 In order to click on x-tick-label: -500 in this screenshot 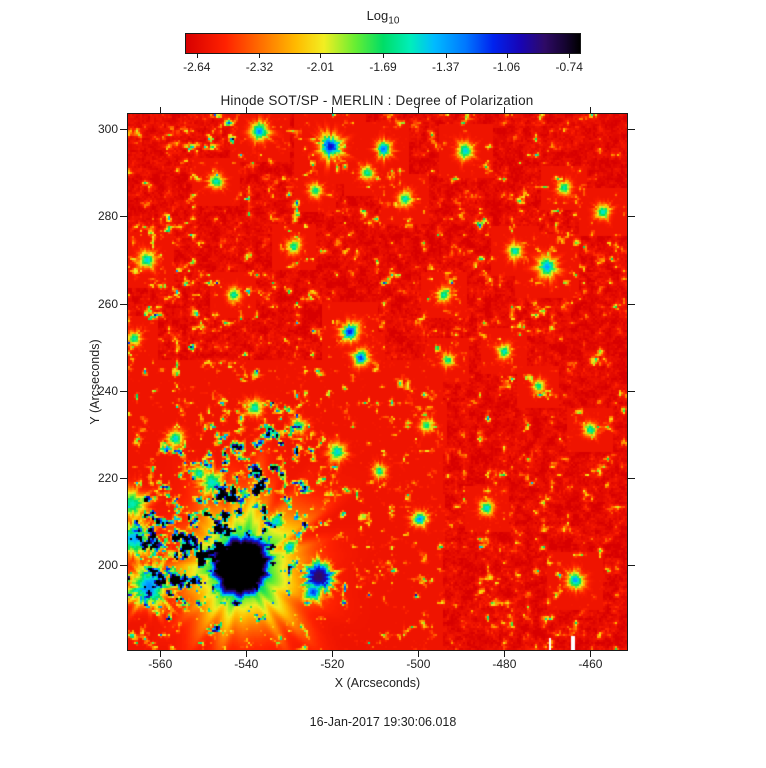, I will do `click(418, 664)`.